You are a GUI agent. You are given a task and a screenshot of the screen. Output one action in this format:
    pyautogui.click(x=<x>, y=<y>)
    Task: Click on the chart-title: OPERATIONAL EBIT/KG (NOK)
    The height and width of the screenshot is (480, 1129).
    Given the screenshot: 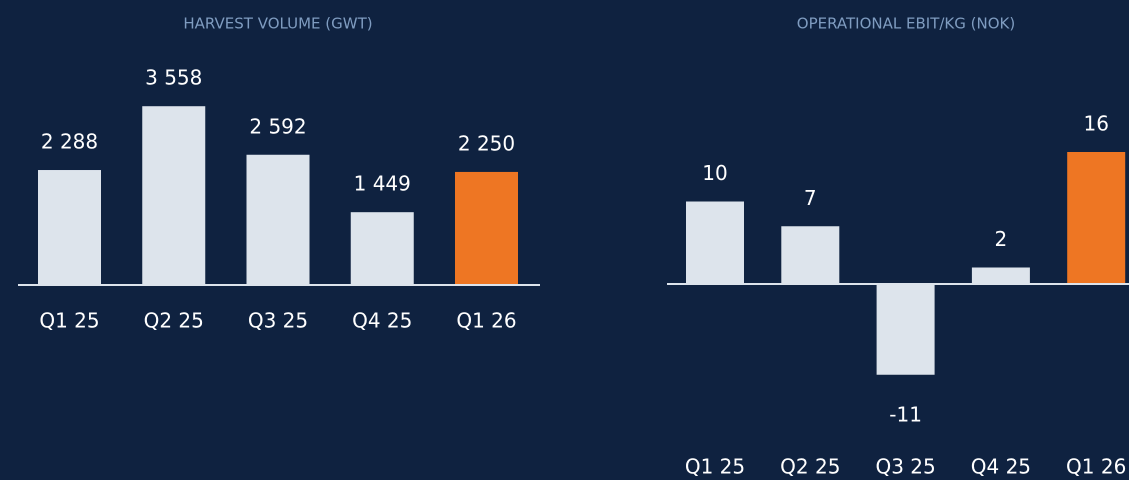 What is the action you would take?
    pyautogui.click(x=906, y=24)
    